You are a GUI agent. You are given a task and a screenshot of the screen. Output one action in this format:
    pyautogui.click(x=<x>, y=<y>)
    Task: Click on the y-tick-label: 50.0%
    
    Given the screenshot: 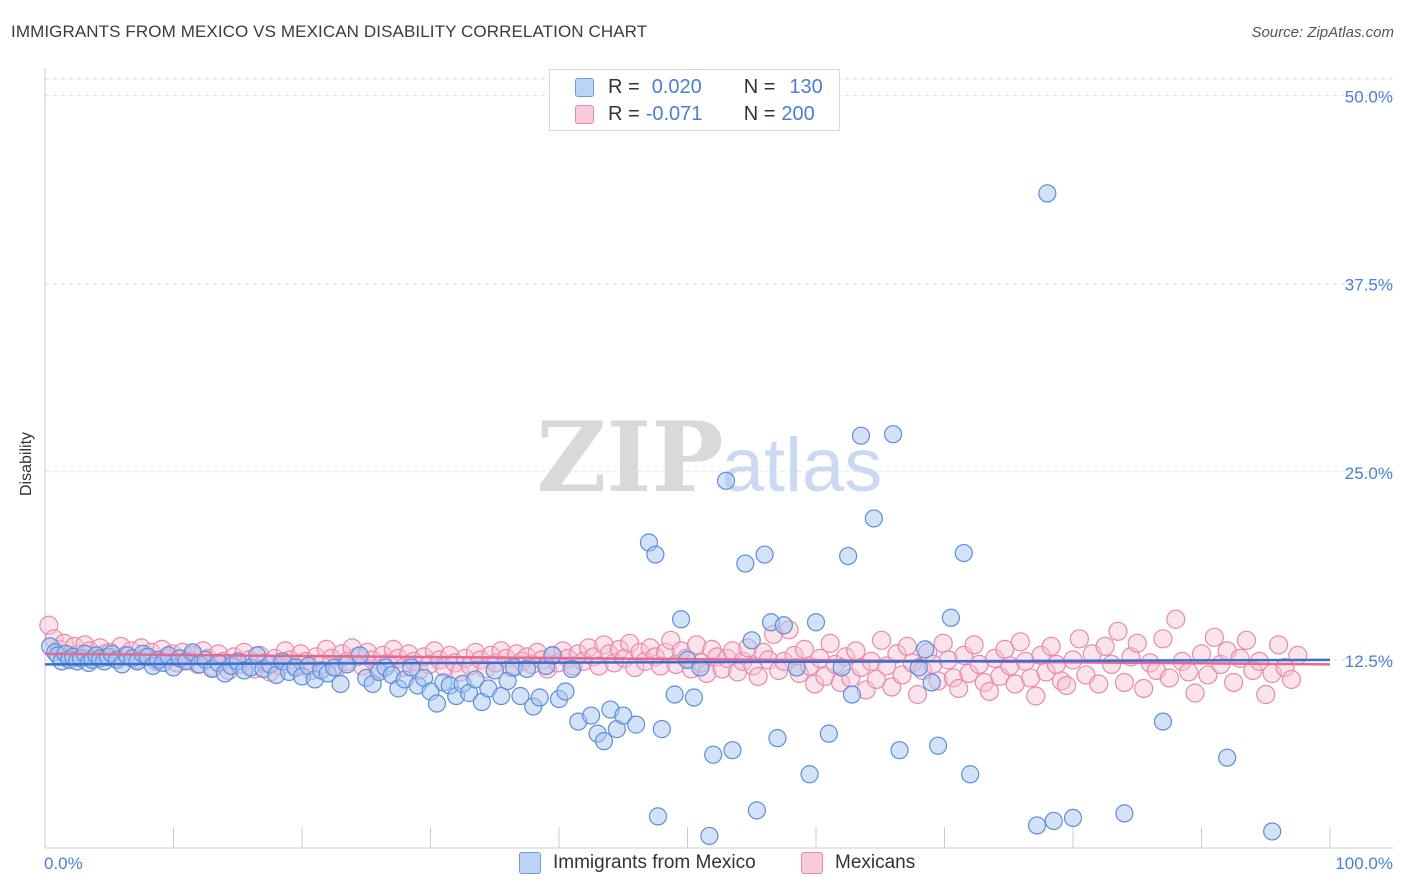 What is the action you would take?
    pyautogui.click(x=1369, y=97)
    